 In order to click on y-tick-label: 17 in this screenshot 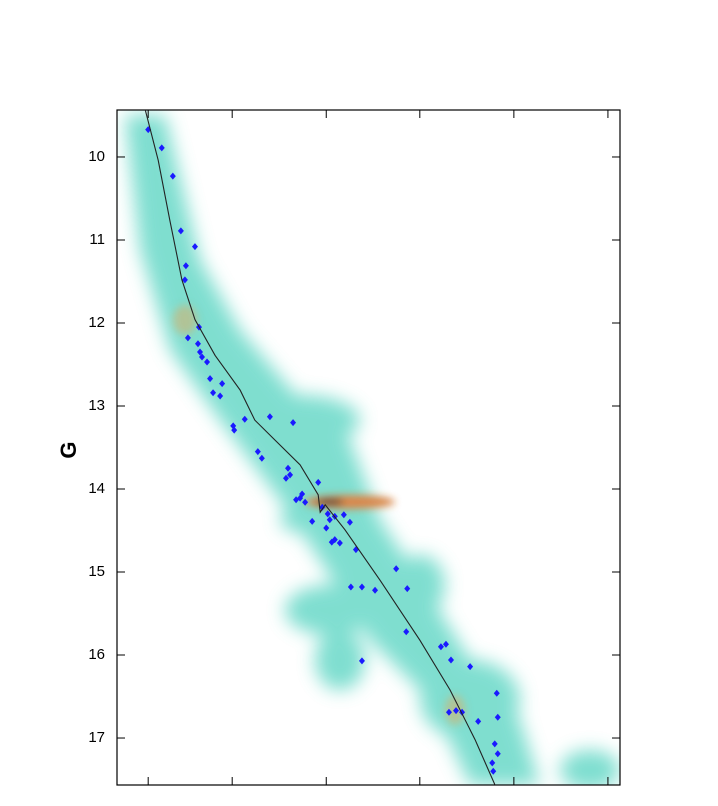, I will do `click(96, 737)`.